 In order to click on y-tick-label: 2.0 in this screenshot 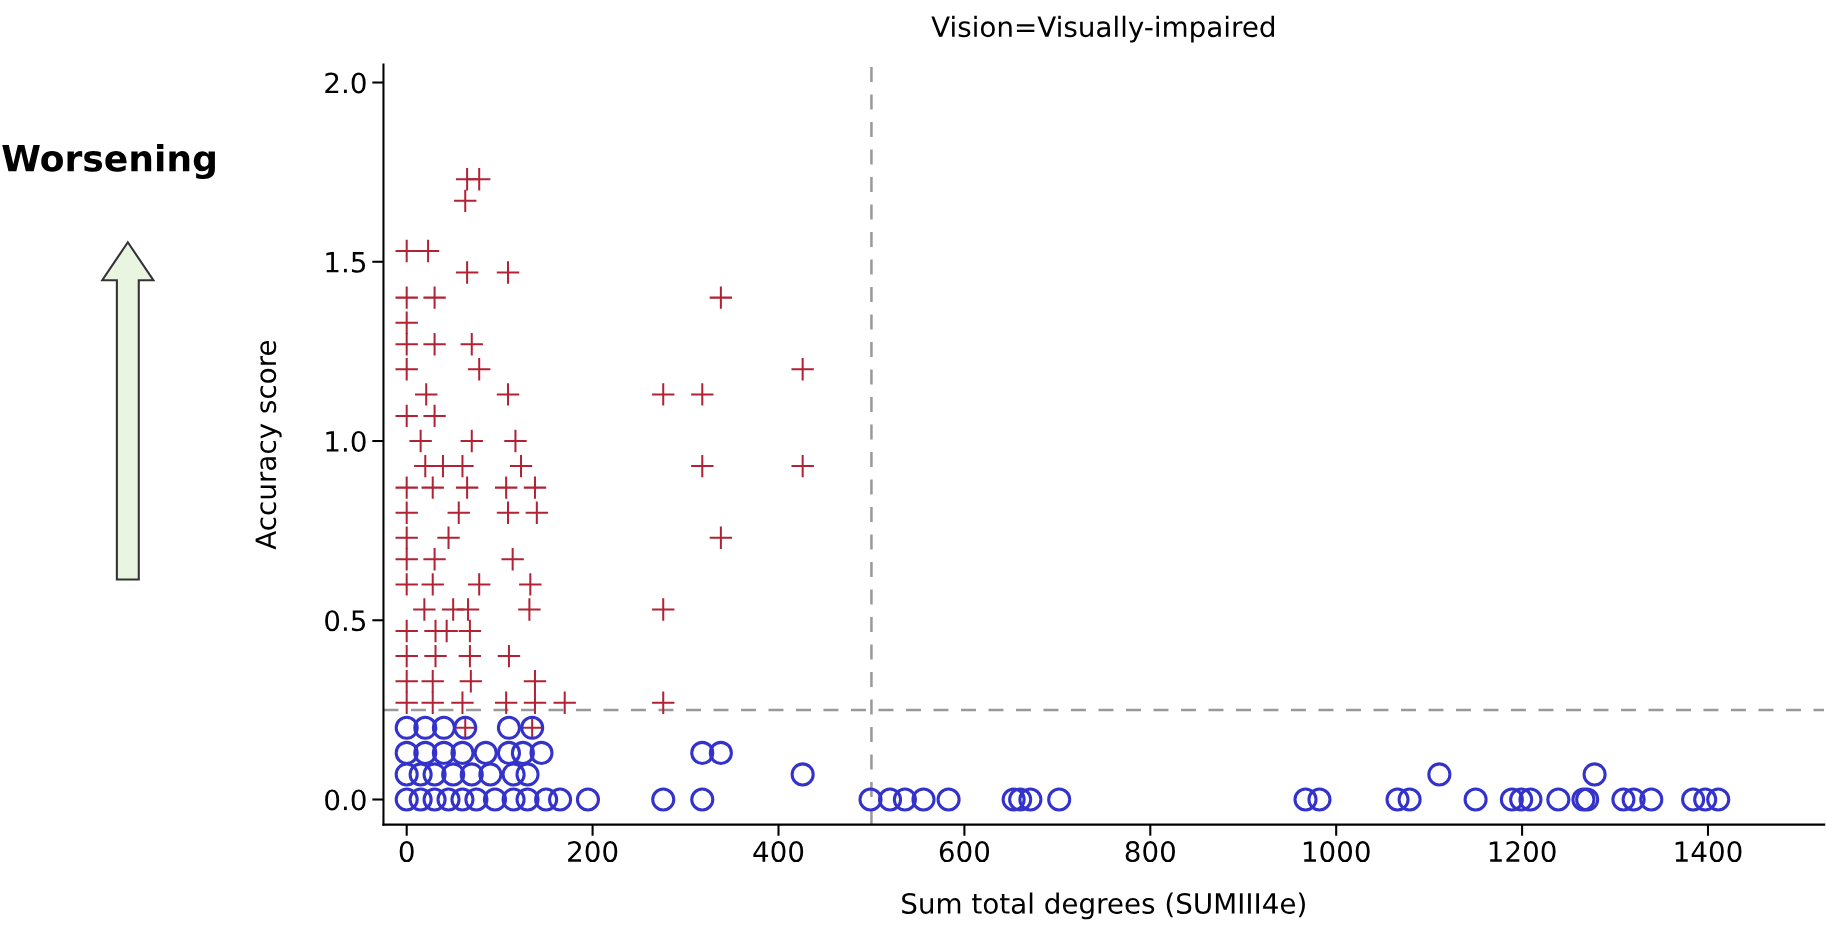, I will do `click(345, 83)`.